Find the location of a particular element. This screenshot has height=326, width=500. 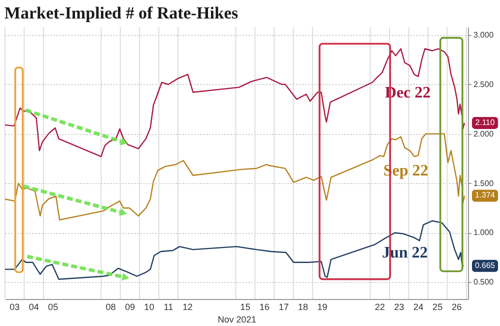

x-tick-label: 08 is located at coordinates (111, 307).